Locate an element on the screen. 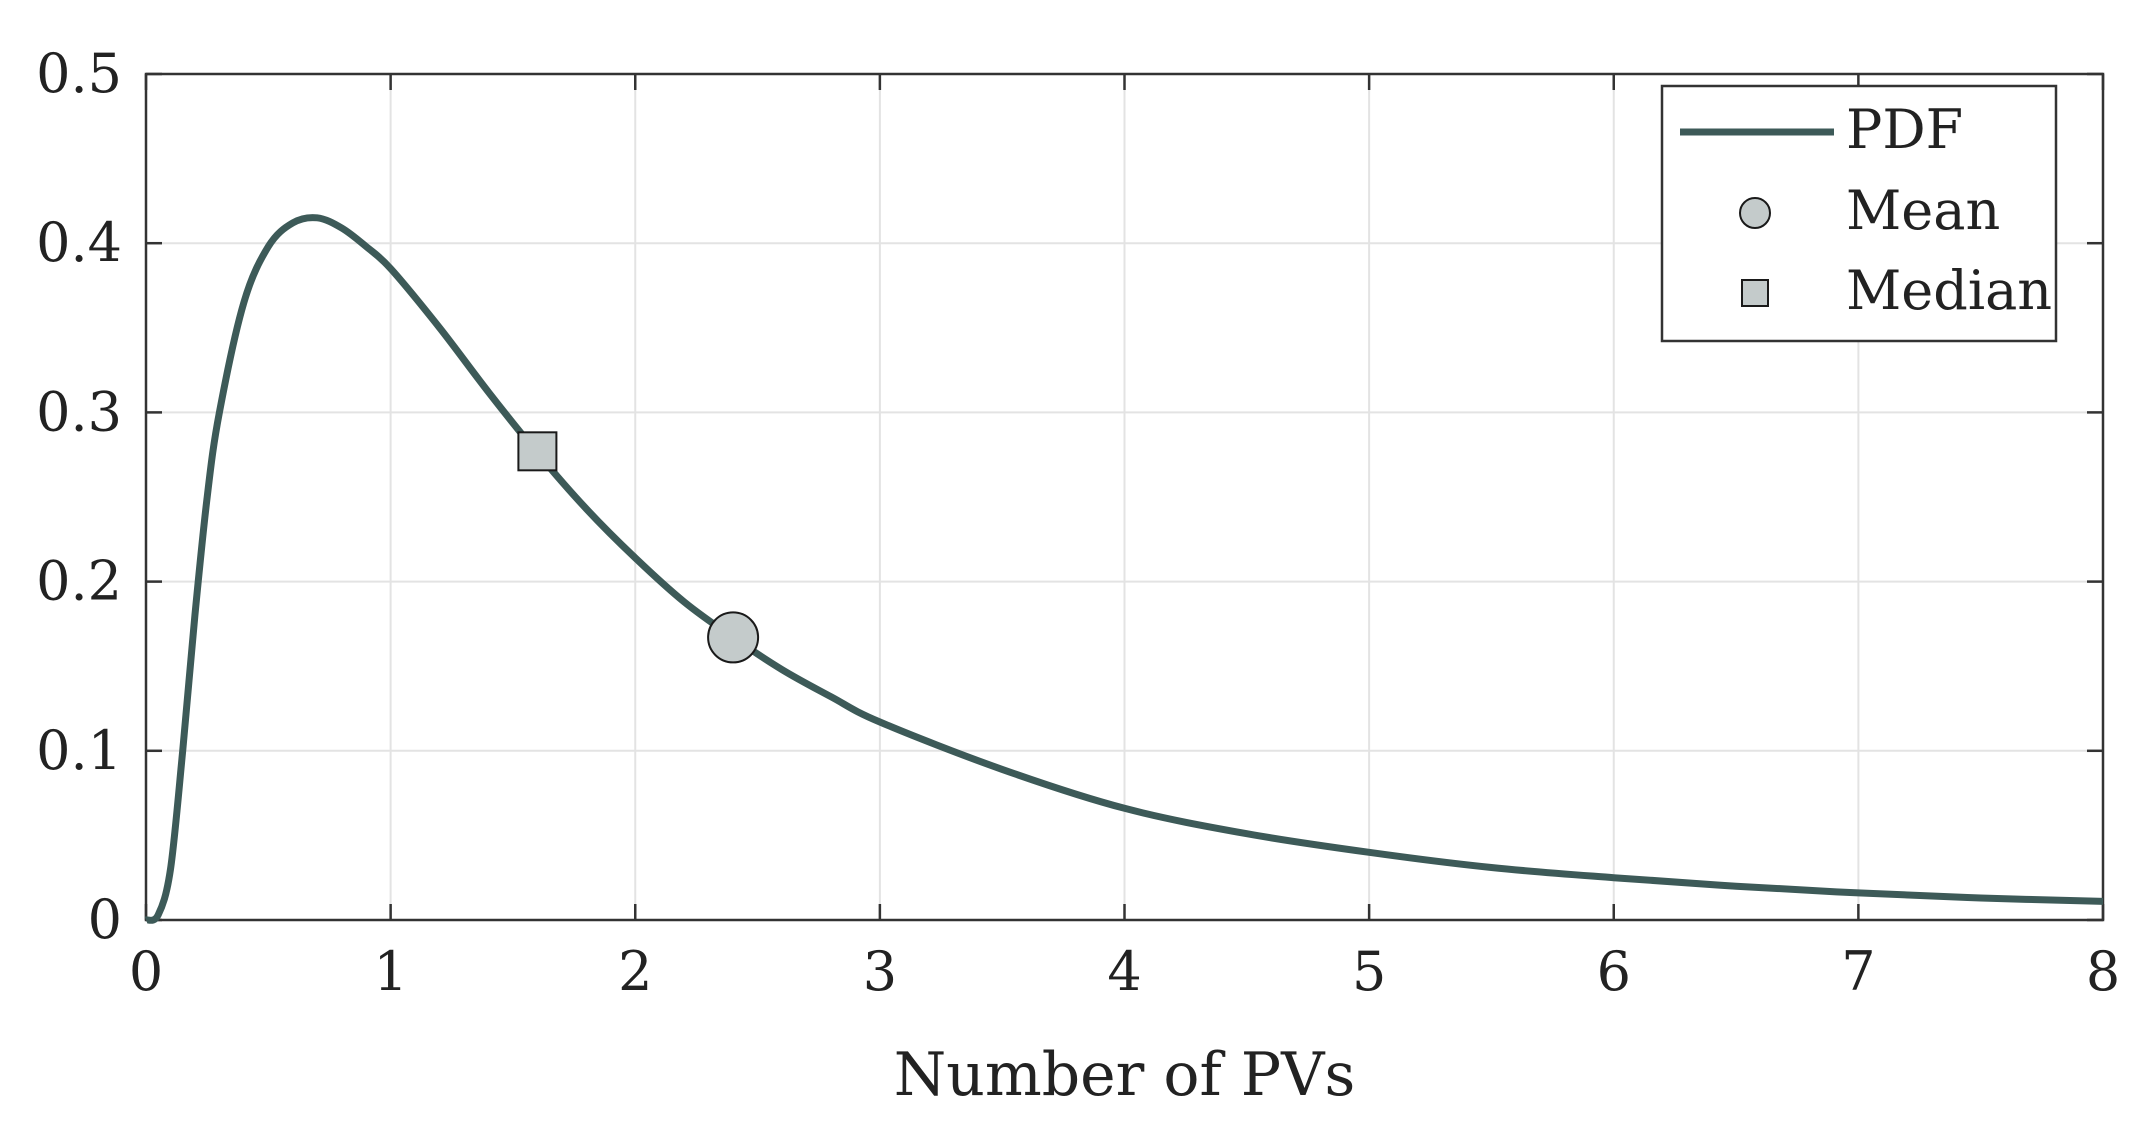  legend-median-label: Median is located at coordinates (1949, 290).